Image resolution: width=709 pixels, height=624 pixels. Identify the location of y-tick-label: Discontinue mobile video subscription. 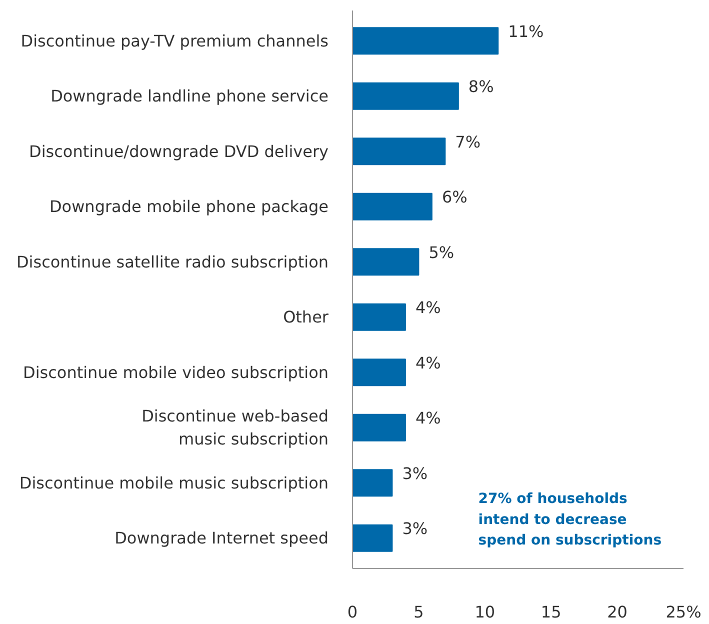
(176, 372).